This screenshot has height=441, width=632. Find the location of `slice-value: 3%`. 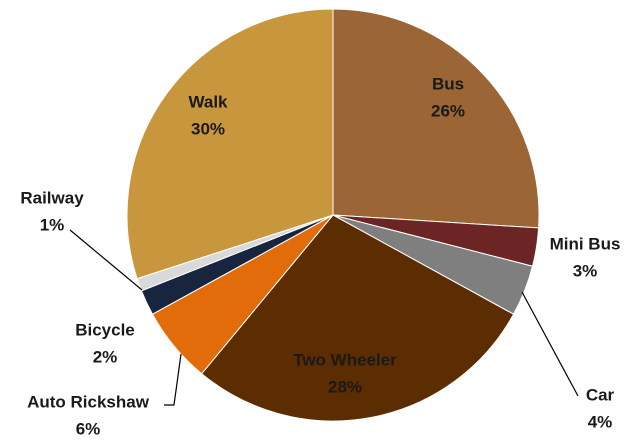

slice-value: 3% is located at coordinates (585, 270).